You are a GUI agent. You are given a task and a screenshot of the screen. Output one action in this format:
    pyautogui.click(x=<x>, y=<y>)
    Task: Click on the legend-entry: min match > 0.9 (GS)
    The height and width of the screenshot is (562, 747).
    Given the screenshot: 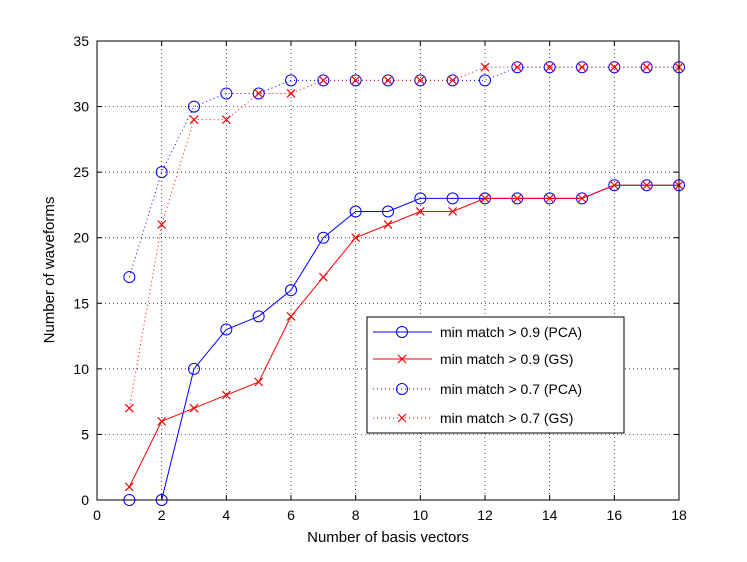 What is the action you would take?
    pyautogui.click(x=473, y=359)
    